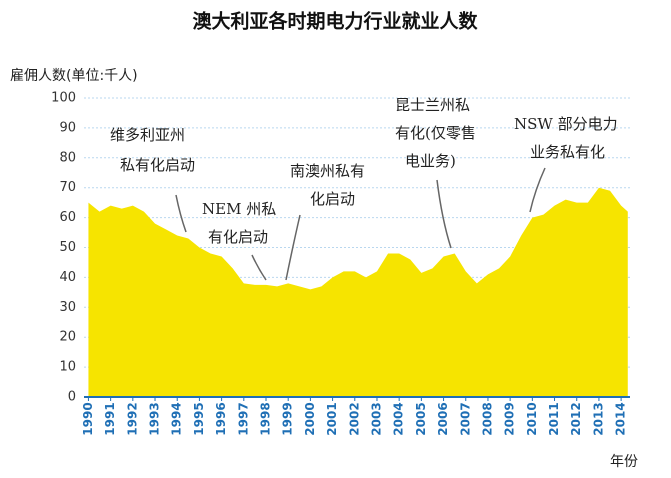 This screenshot has height=478, width=671. What do you see at coordinates (432, 105) in the screenshot?
I see `annotation: 昆士兰州私` at bounding box center [432, 105].